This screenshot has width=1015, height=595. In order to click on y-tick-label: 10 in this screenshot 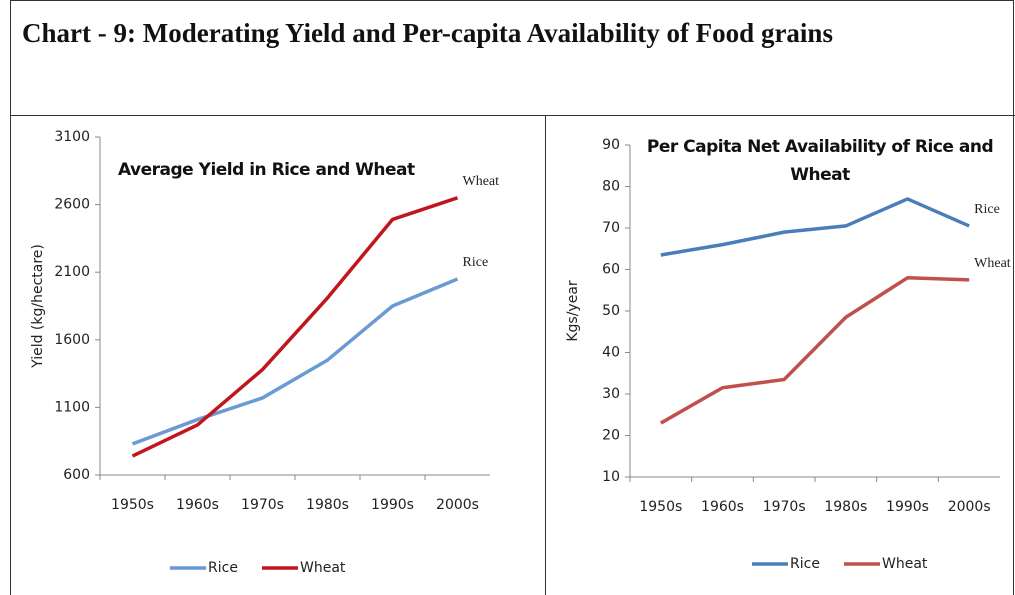, I will do `click(611, 477)`.